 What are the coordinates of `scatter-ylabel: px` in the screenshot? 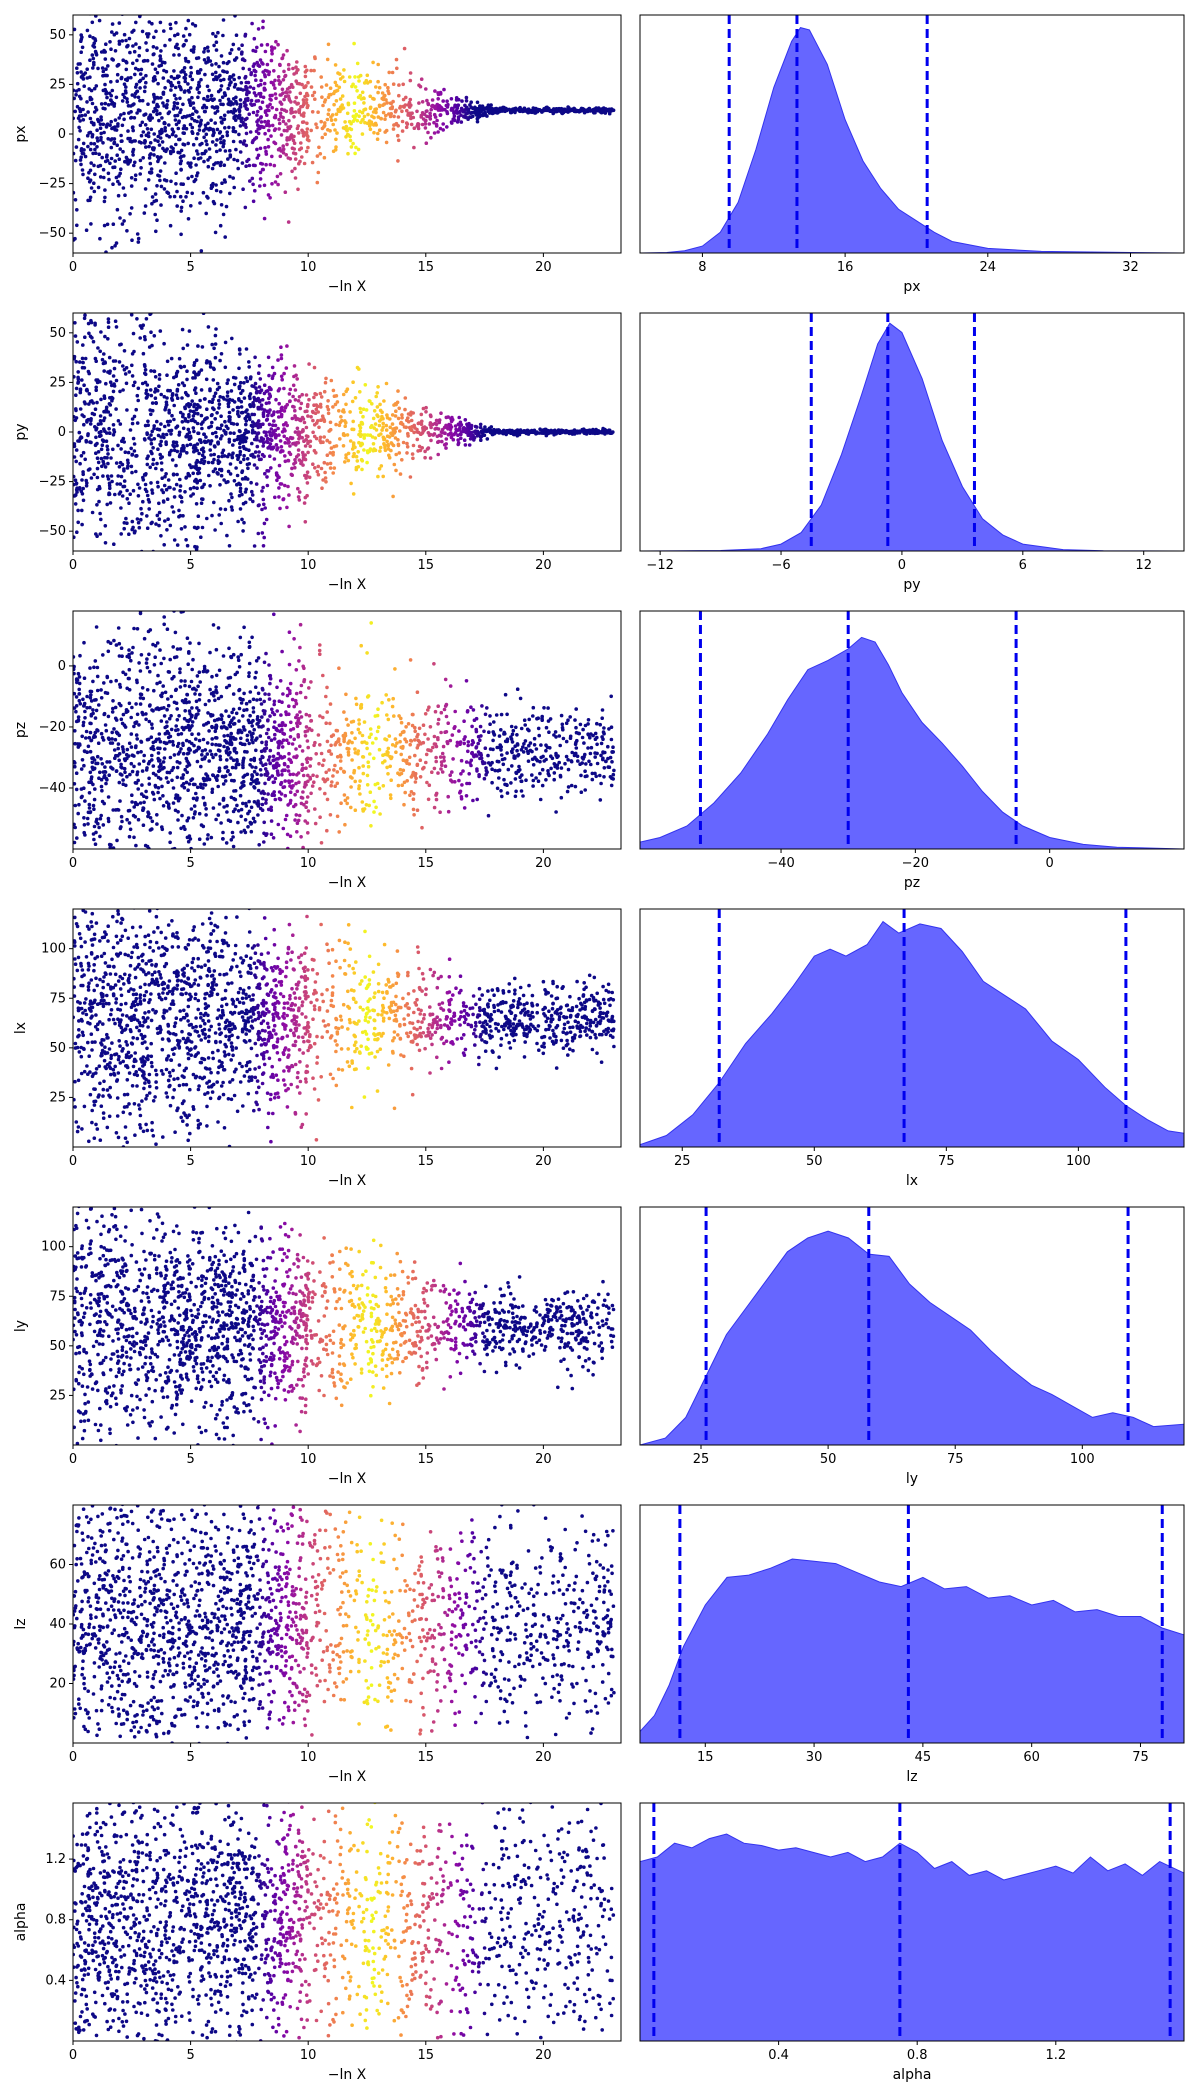 It's located at (21, 133).